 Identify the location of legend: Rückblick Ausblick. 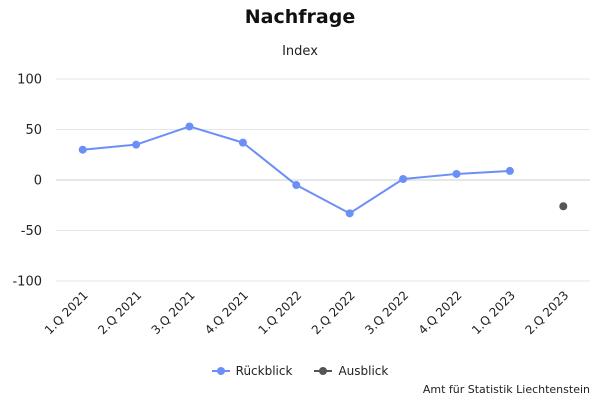
(300, 371).